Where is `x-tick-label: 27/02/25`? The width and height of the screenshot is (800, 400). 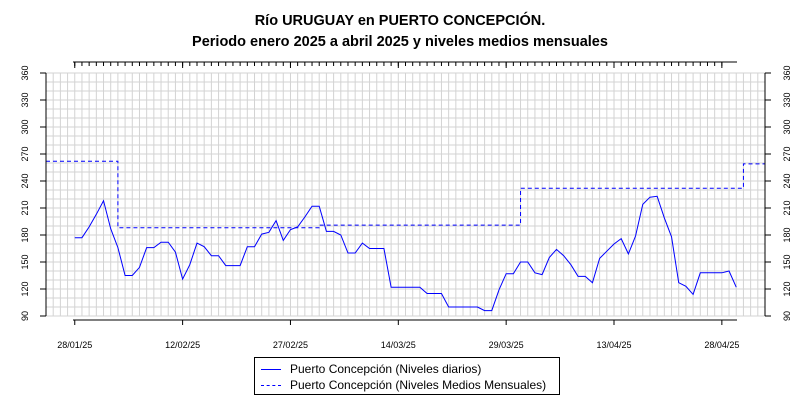
x-tick-label: 27/02/25 is located at coordinates (290, 345).